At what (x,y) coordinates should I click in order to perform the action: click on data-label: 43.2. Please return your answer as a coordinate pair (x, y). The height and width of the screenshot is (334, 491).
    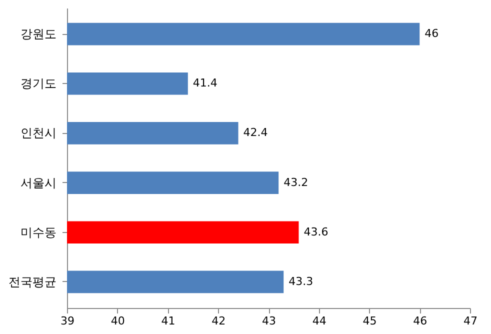
    Looking at the image, I should click on (296, 182).